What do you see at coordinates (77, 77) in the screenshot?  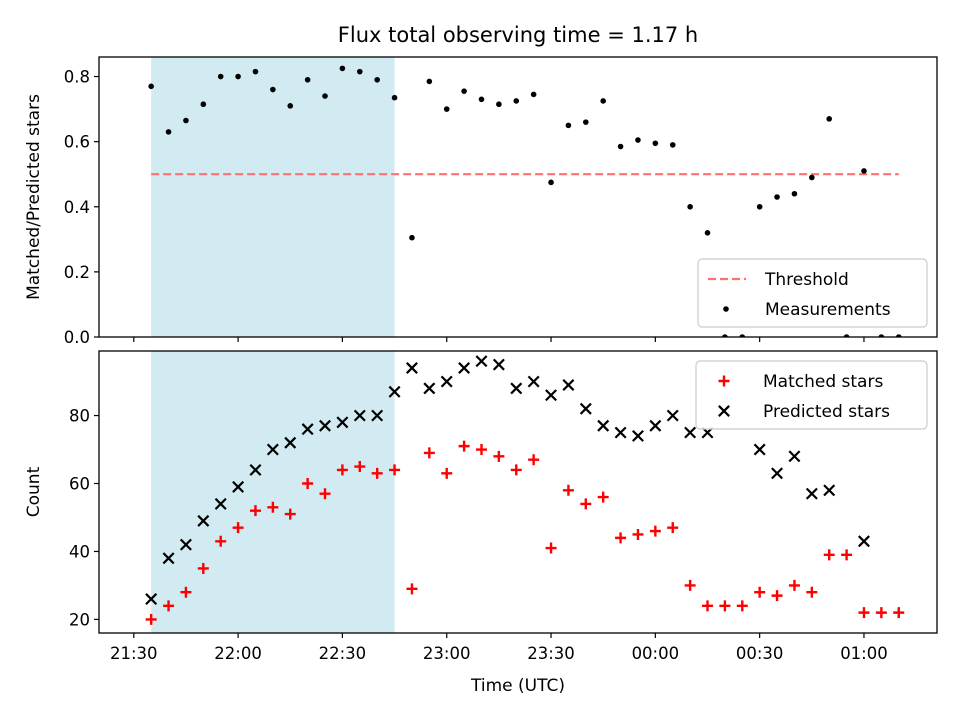 I see `y-tick-label: 0.8` at bounding box center [77, 77].